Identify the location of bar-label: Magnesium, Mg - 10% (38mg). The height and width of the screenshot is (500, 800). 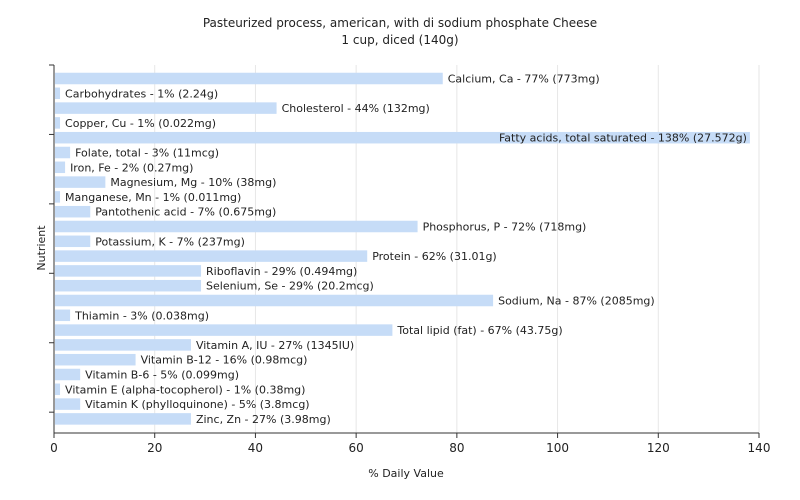
(193, 182).